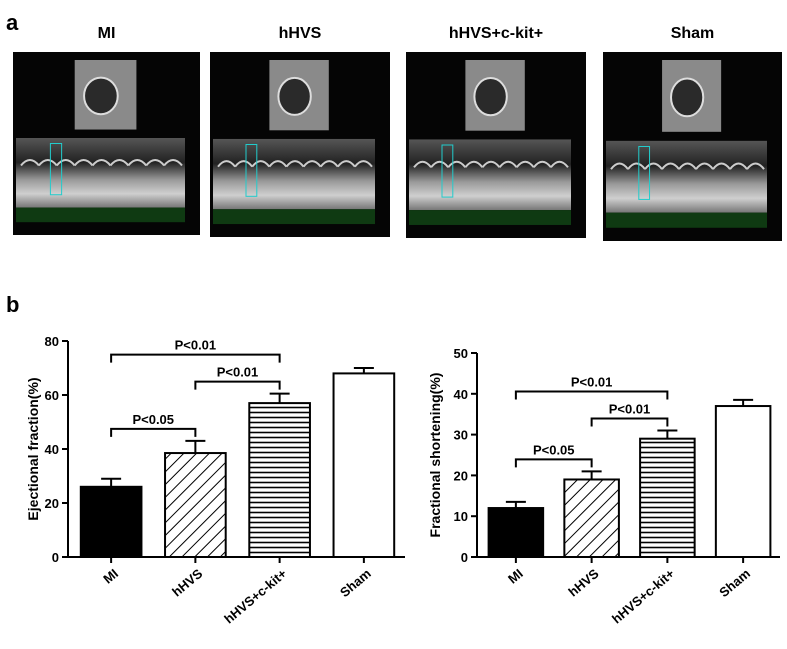 This screenshot has width=787, height=649. What do you see at coordinates (12, 22) in the screenshot?
I see `panel-label: a` at bounding box center [12, 22].